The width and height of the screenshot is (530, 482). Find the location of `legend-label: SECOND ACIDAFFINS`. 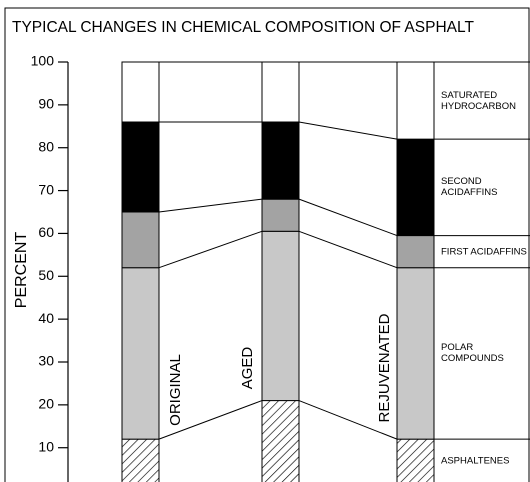

legend-label: SECOND ACIDAFFINS is located at coordinates (469, 187).